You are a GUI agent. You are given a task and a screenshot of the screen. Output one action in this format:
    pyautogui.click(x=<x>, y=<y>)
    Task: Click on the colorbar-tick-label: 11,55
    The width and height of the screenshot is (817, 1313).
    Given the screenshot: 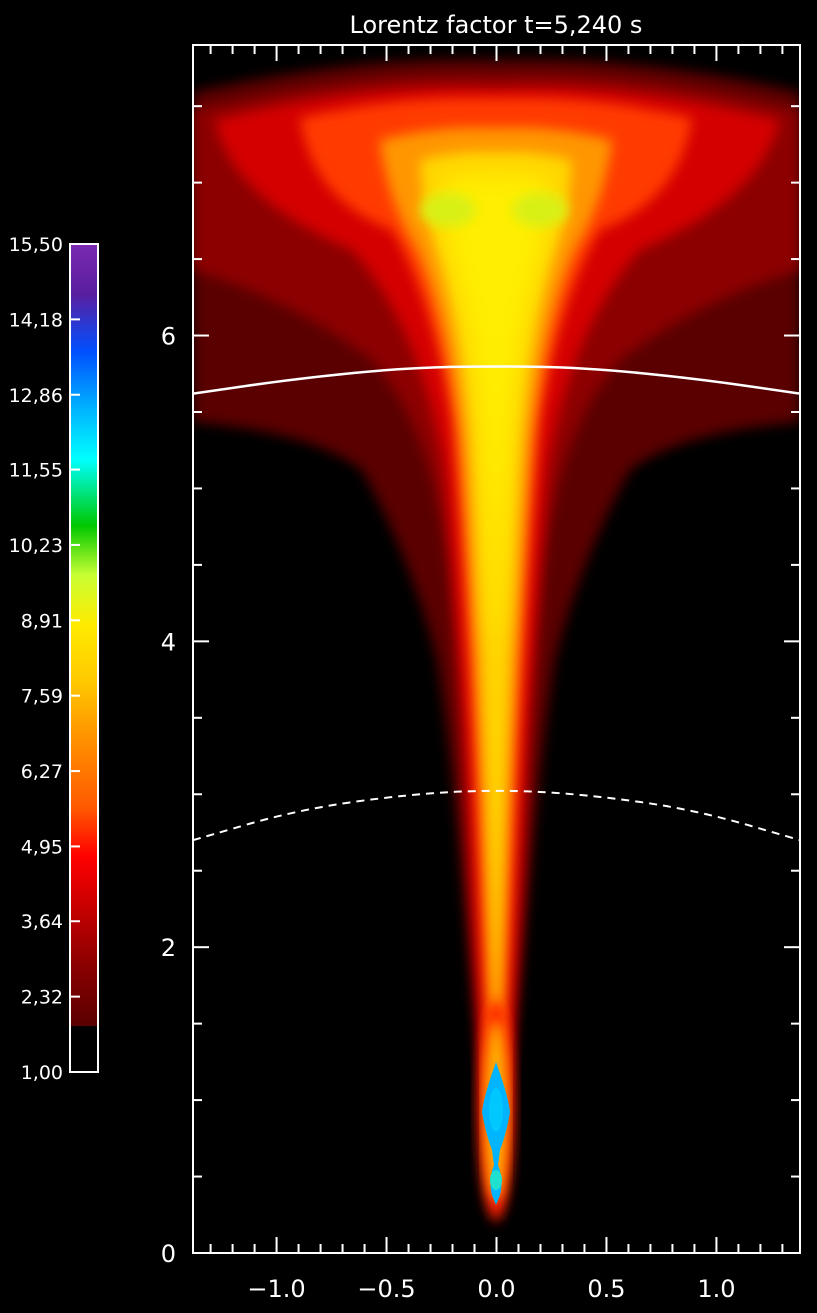 What is the action you would take?
    pyautogui.click(x=36, y=471)
    